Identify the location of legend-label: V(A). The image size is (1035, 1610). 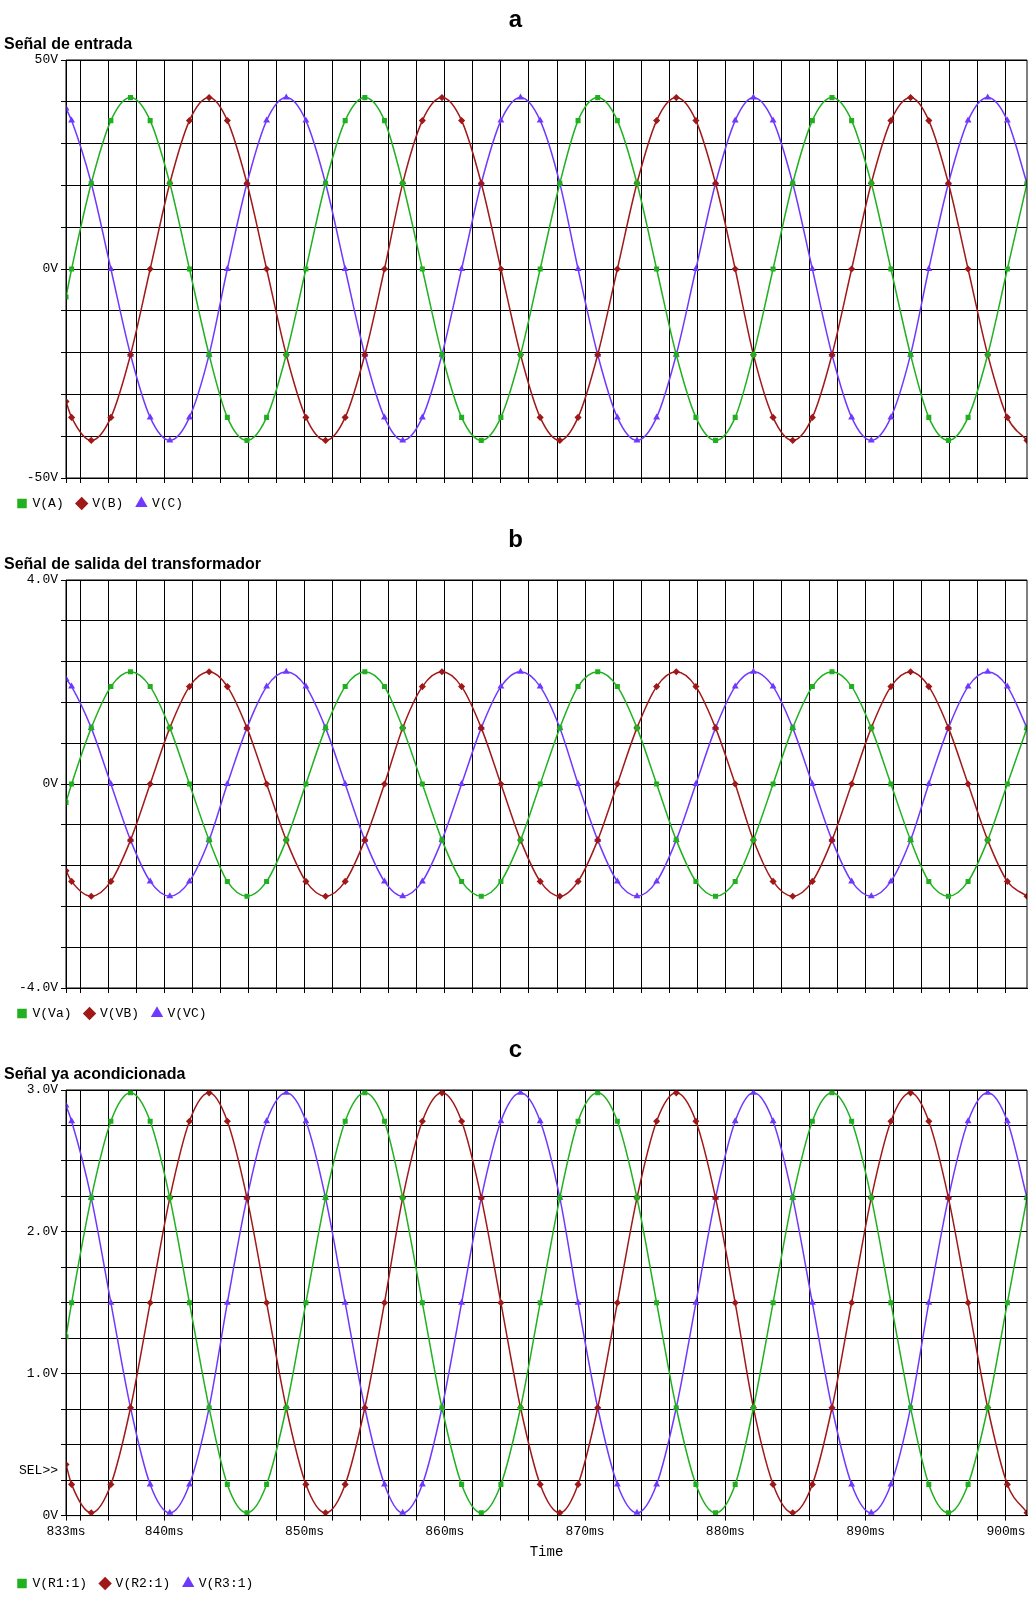
(48, 503).